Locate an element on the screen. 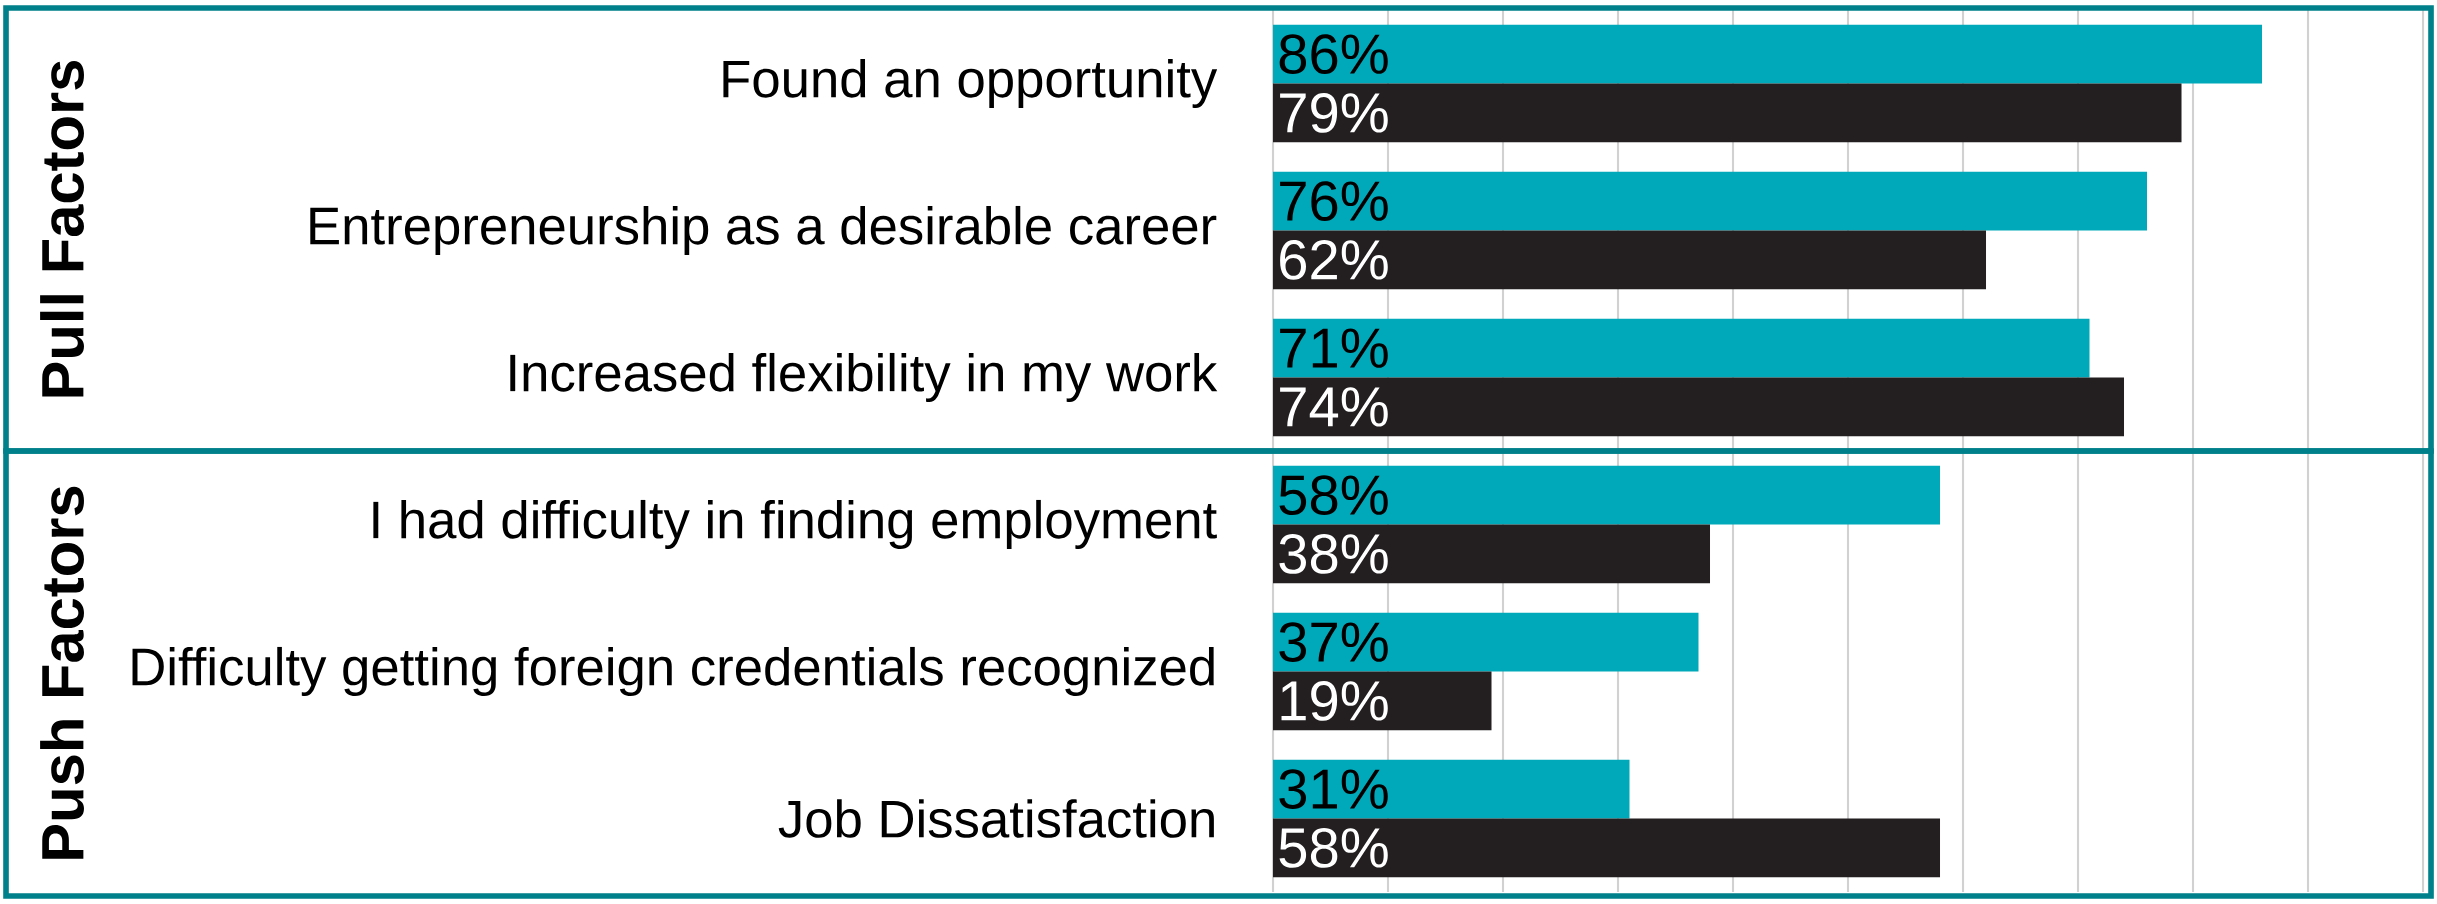 This screenshot has width=2437, height=904. y-tick-label: Increased flexibility in my work is located at coordinates (864, 377).